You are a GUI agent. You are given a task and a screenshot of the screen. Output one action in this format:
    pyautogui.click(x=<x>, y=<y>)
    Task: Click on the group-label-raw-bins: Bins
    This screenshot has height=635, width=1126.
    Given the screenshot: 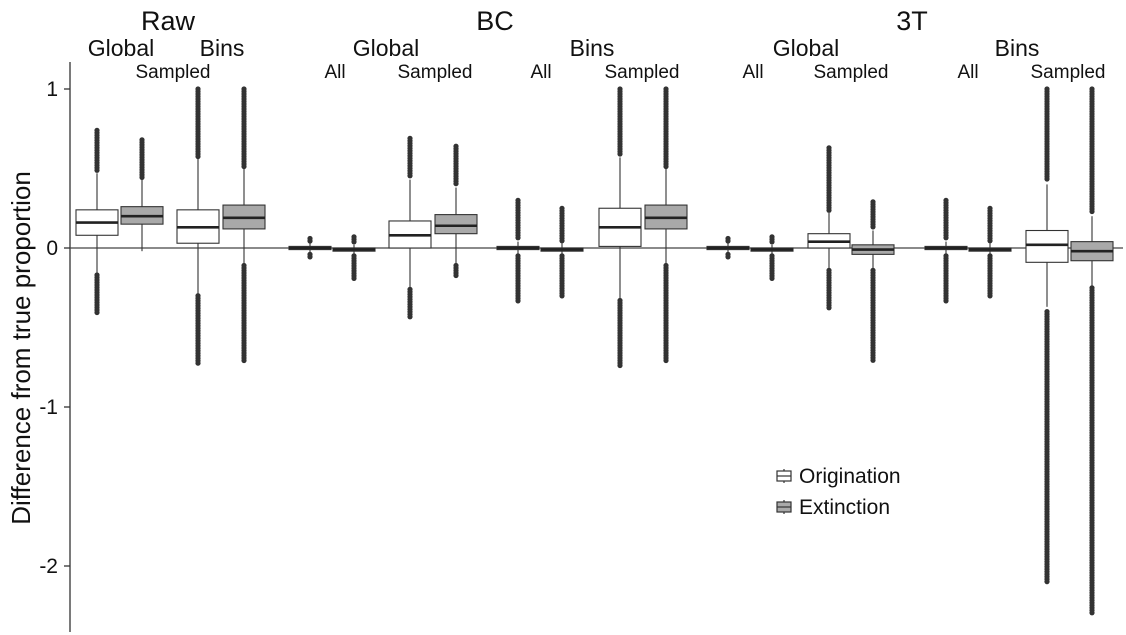 What is the action you would take?
    pyautogui.click(x=222, y=48)
    